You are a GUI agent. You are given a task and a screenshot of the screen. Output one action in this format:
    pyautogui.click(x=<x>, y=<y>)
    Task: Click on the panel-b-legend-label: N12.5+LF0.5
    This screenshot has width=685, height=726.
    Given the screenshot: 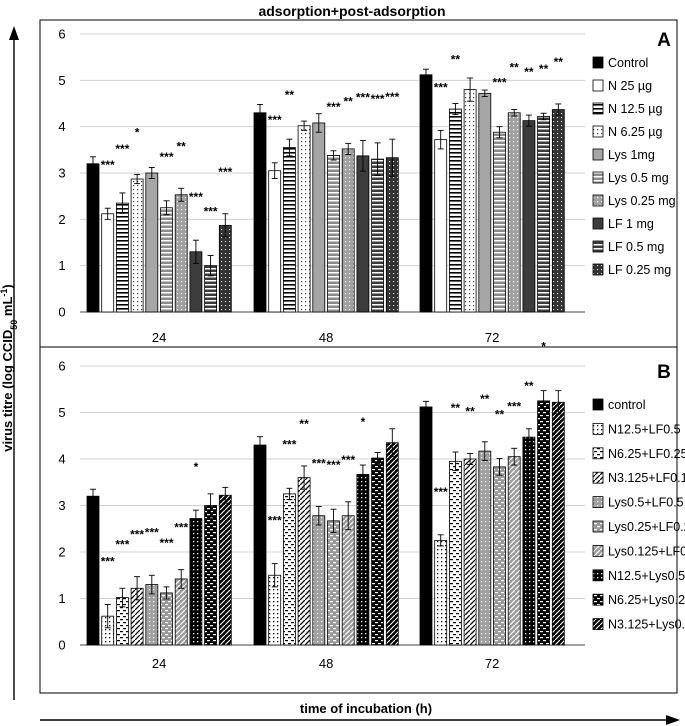 What is the action you would take?
    pyautogui.click(x=644, y=429)
    